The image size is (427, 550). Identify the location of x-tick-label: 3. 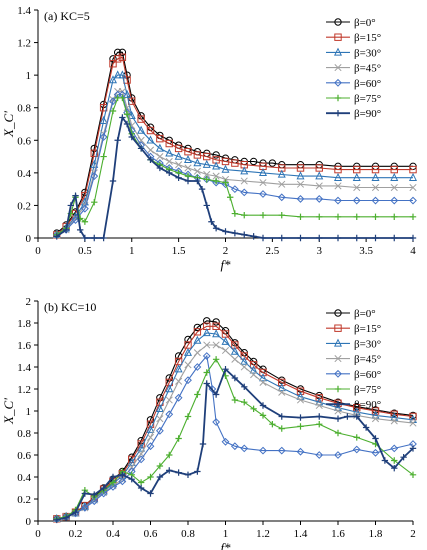
(320, 251).